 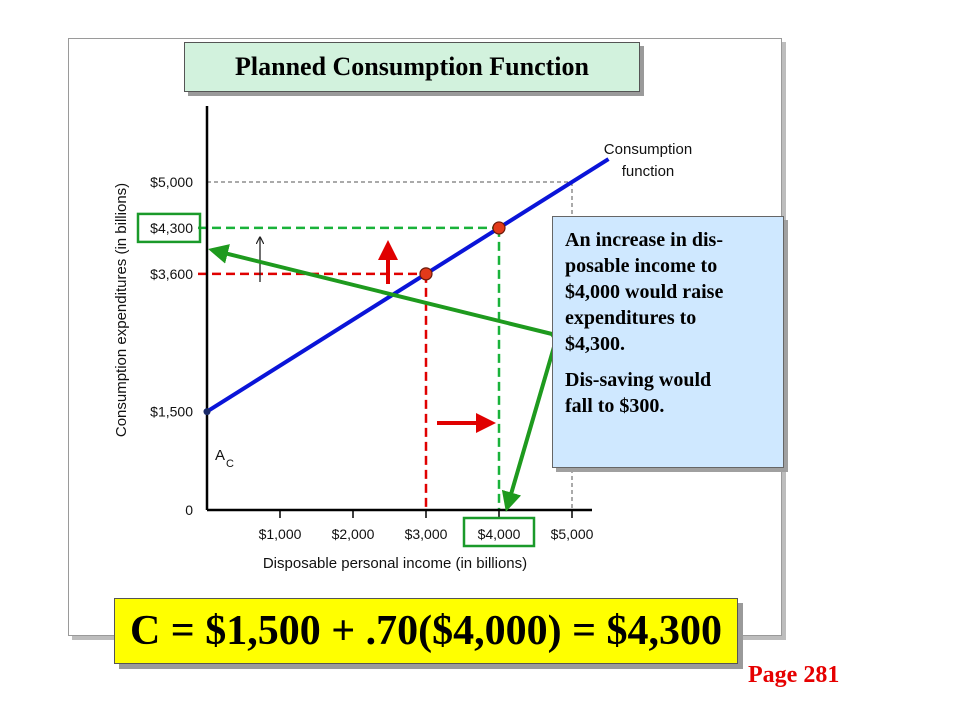 What do you see at coordinates (530, 422) in the screenshot?
I see `green-arrow-to-x-axis` at bounding box center [530, 422].